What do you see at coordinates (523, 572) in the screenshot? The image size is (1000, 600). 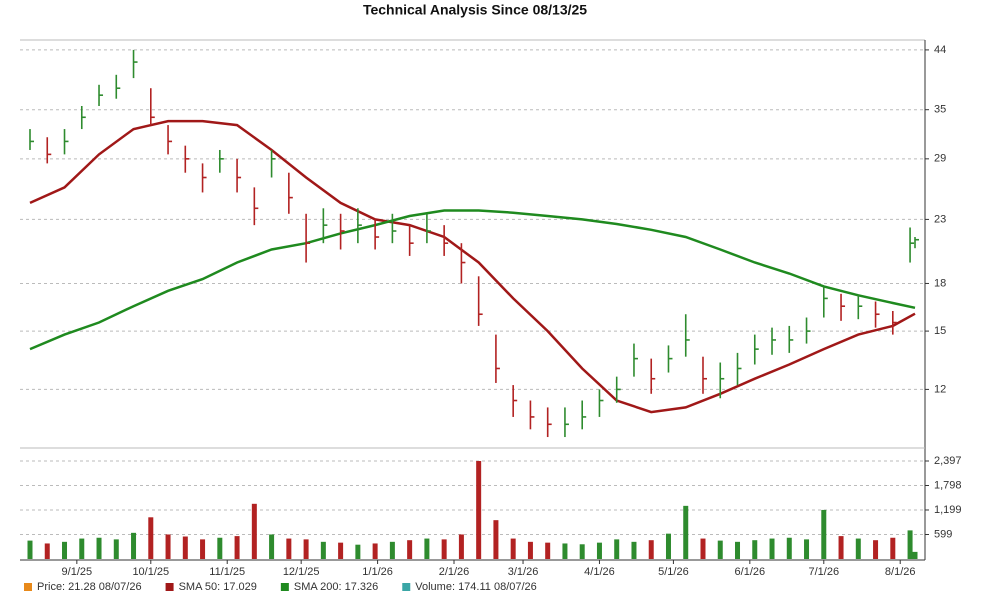 I see `x-tick-label: 3/1/26` at bounding box center [523, 572].